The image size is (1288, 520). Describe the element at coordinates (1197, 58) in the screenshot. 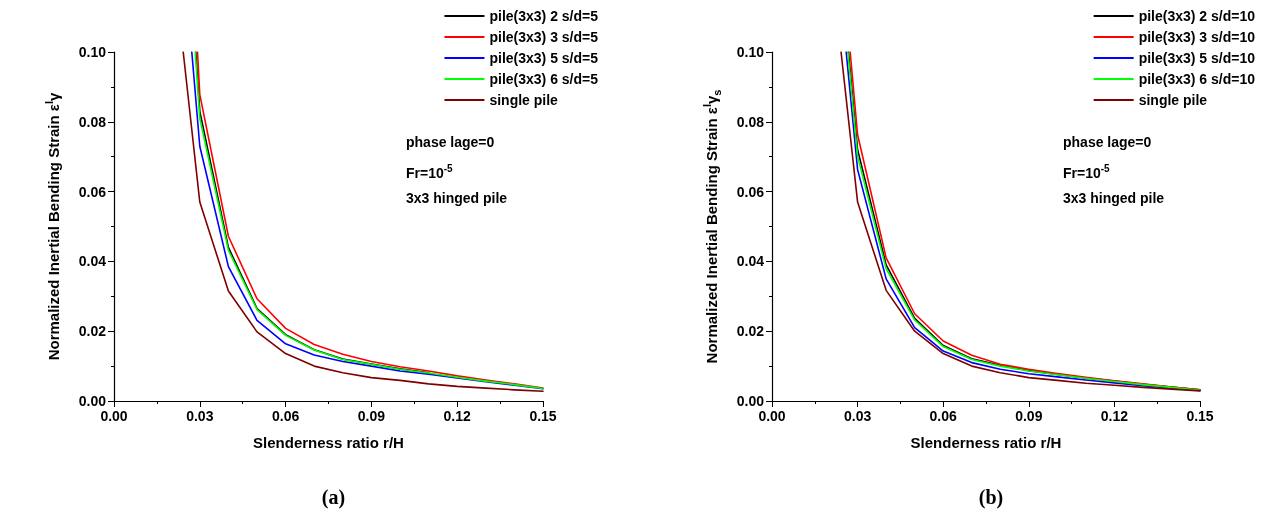

I see `legend-label: pile(3x3) 5 s/d=10` at that location.